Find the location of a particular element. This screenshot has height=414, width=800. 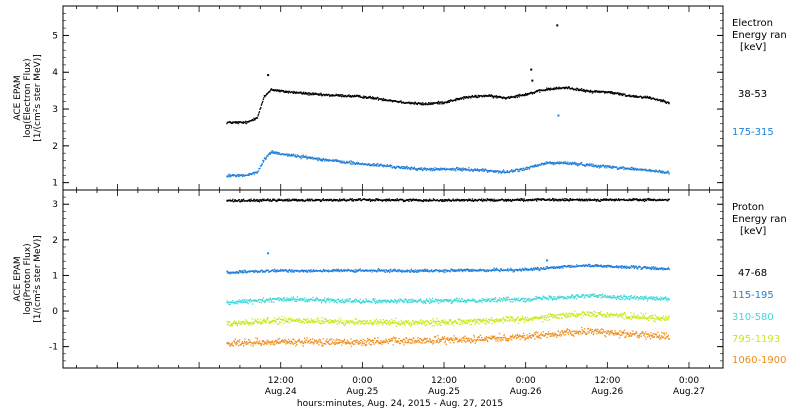

y-axis-label-line: log(Proton Flux) is located at coordinates (28, 278).